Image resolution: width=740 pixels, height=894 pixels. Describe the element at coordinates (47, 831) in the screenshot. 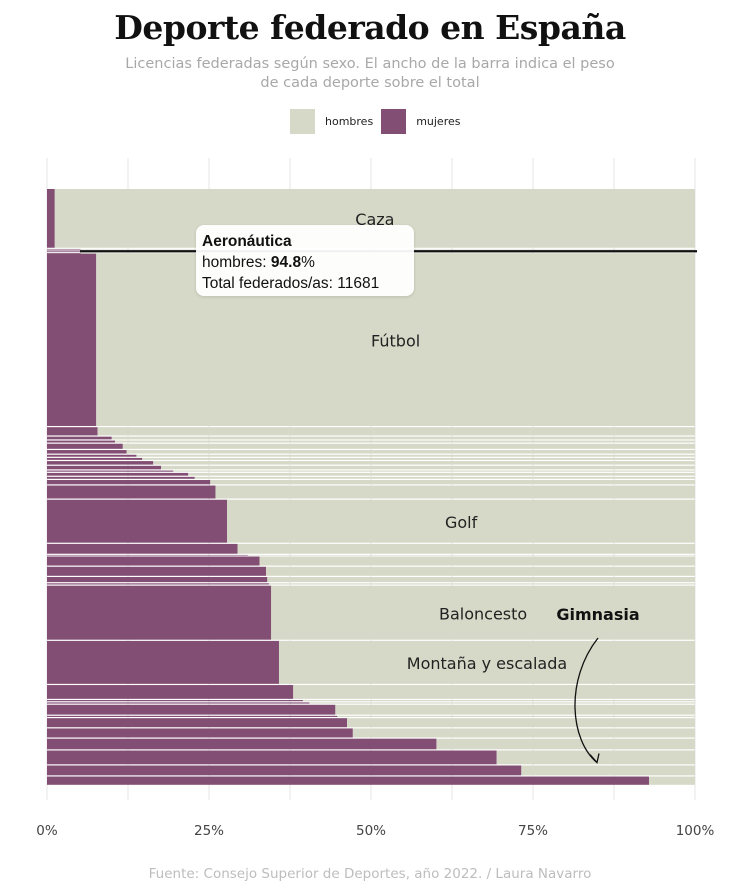

I see `x-tick-label: 0%` at that location.